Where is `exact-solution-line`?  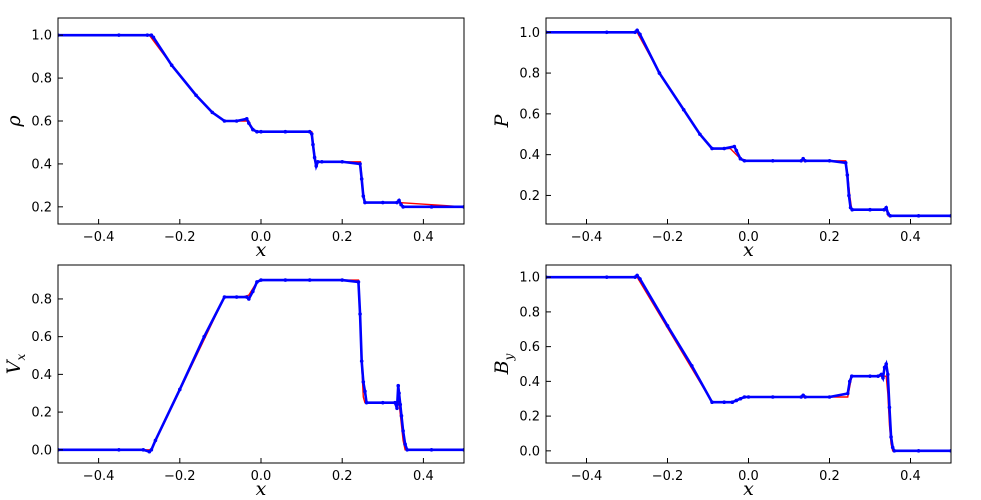 exact-solution-line is located at coordinates (261, 121).